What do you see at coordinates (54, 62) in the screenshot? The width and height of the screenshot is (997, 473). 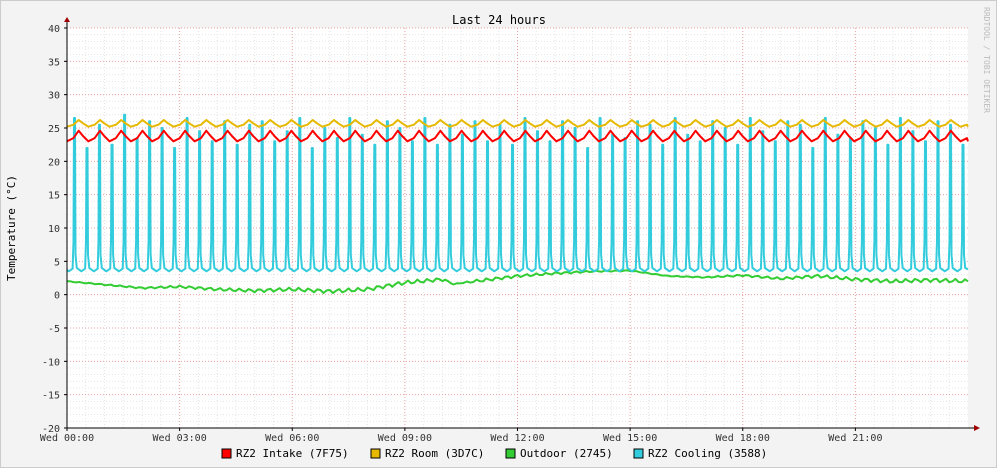 I see `y-tick-label: 35` at bounding box center [54, 62].